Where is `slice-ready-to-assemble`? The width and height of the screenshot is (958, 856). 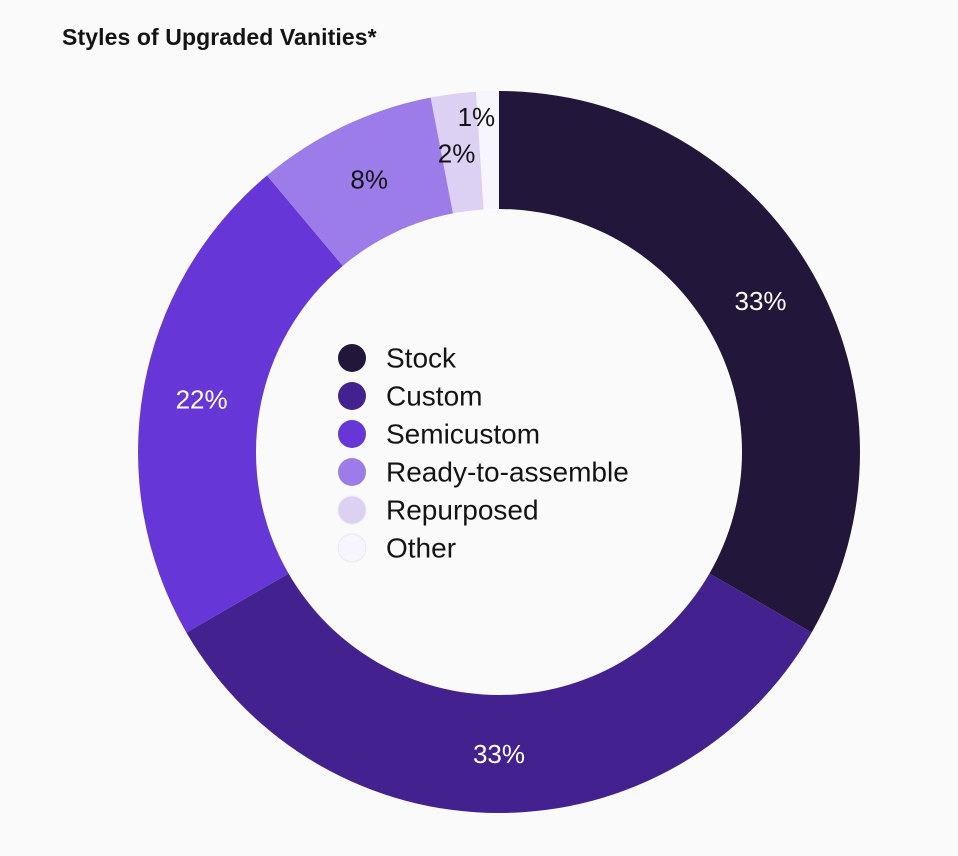
slice-ready-to-assemble is located at coordinates (360, 181).